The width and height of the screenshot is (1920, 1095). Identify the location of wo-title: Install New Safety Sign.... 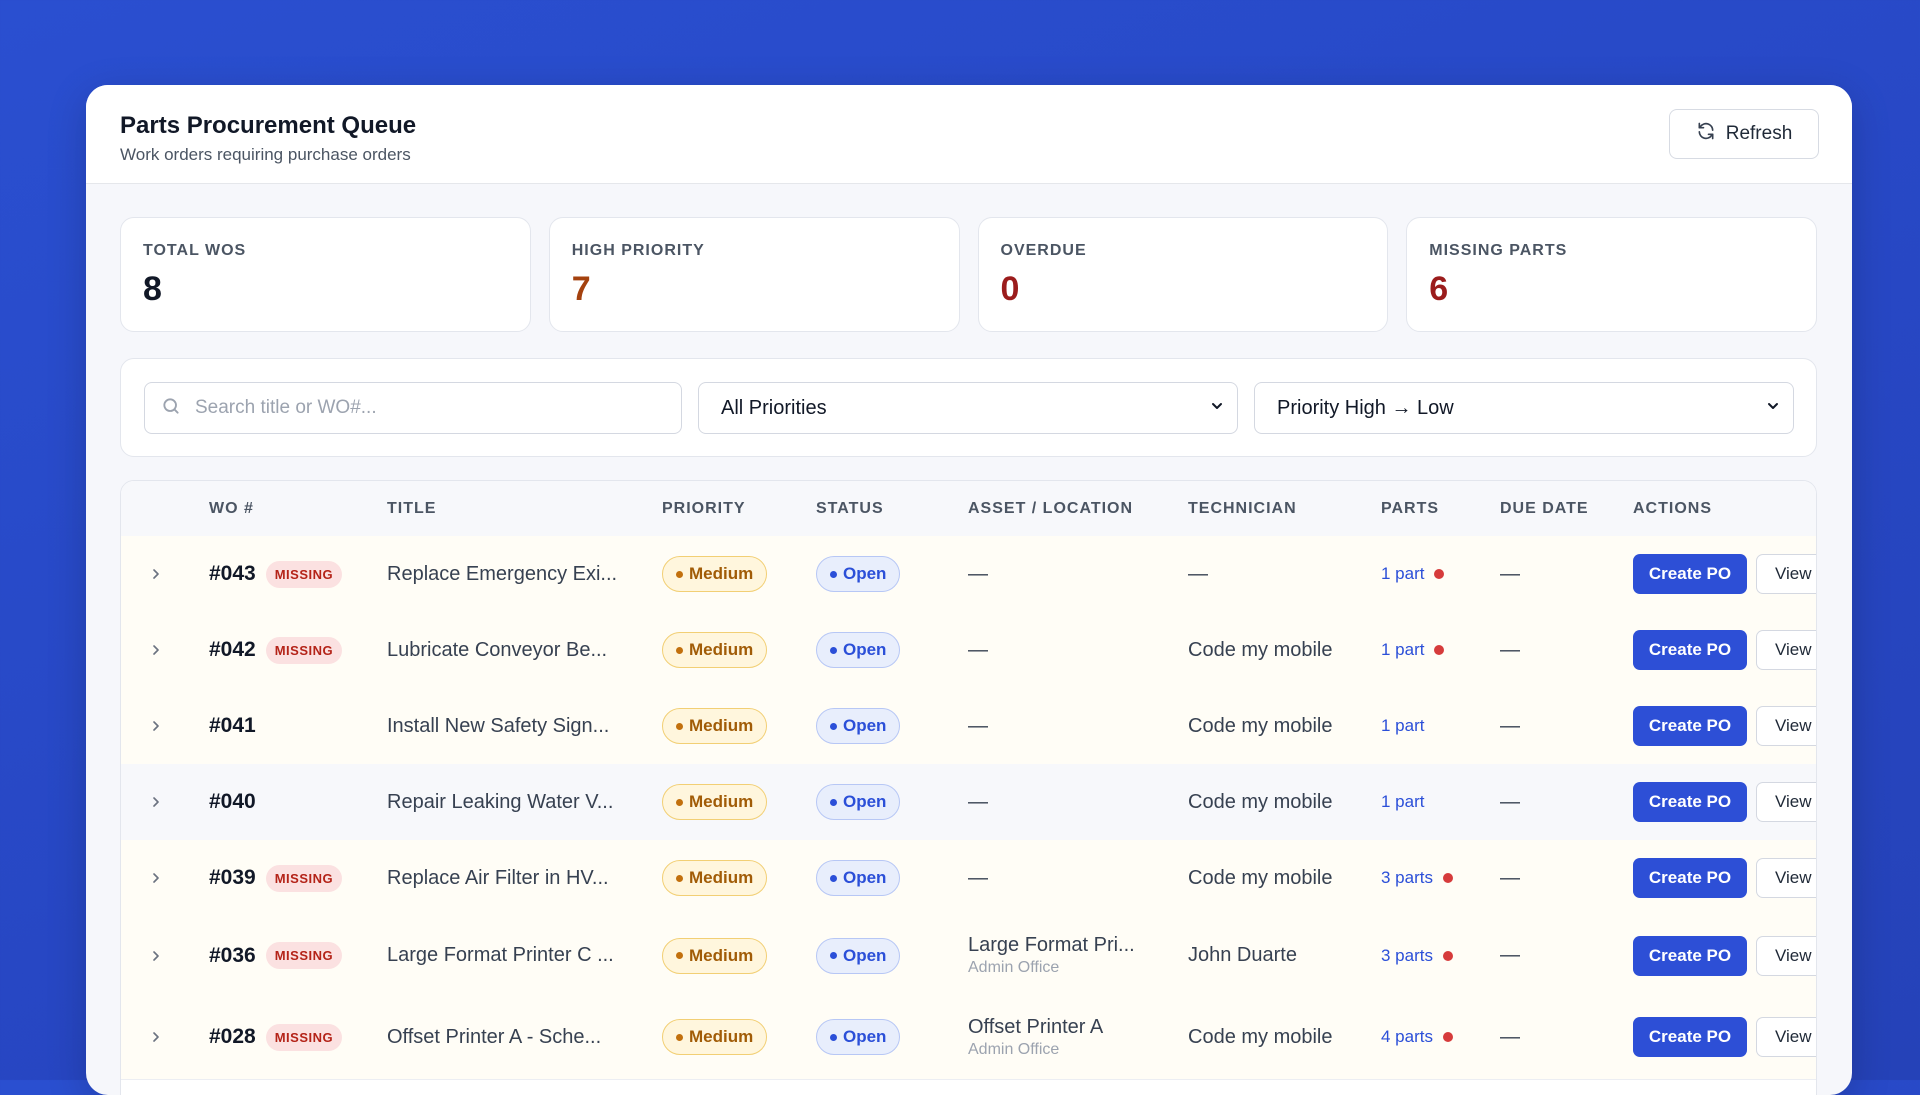
(498, 725).